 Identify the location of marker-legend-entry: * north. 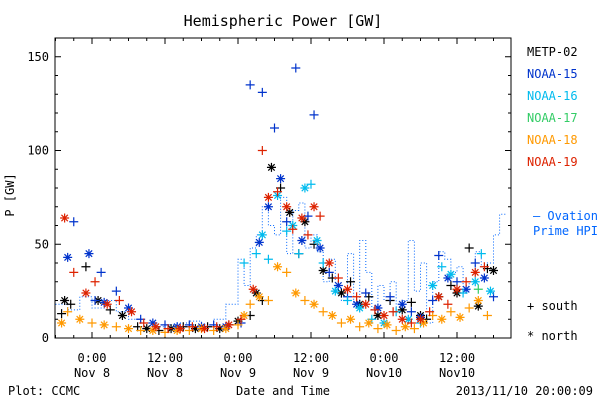
(552, 336).